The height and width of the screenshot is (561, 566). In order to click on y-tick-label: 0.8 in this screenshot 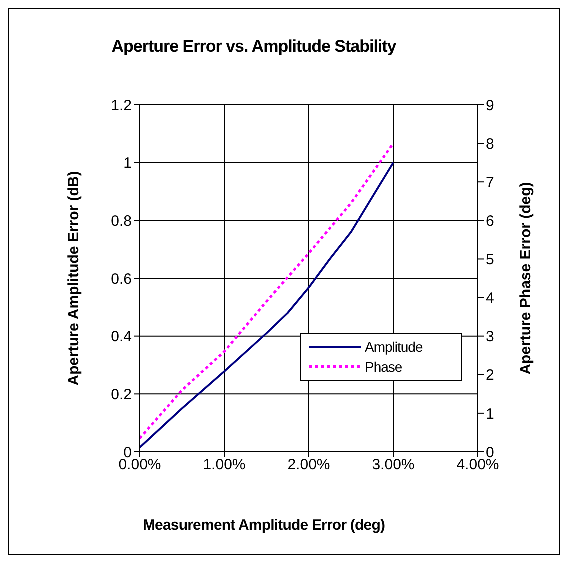, I will do `click(121, 221)`.